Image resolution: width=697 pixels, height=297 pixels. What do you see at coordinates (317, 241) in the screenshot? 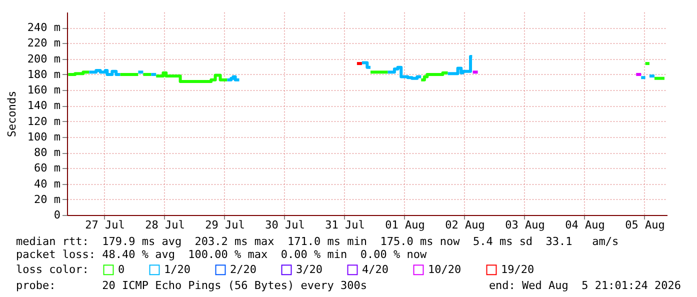
I see `text: median rtt: 179.9 ms avg 203.2 ms max 171.0 ms min 175.0 ms now 5.4 ms sd 33.1 am/s` at bounding box center [317, 241].